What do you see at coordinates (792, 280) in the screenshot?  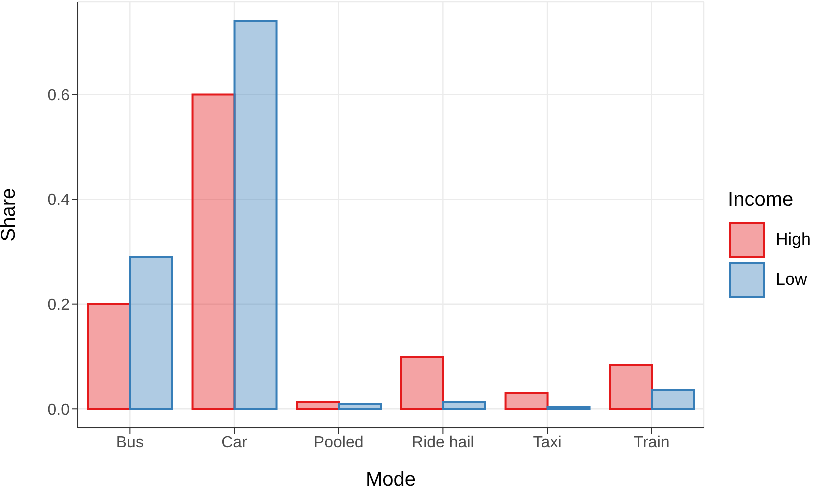 I see `legend-label: Low` at bounding box center [792, 280].